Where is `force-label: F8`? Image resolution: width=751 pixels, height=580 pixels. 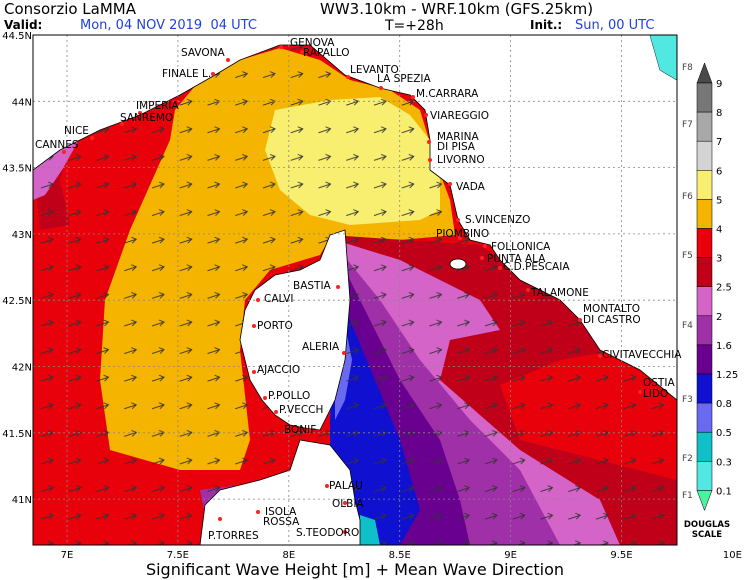
force-label: F8 is located at coordinates (687, 68).